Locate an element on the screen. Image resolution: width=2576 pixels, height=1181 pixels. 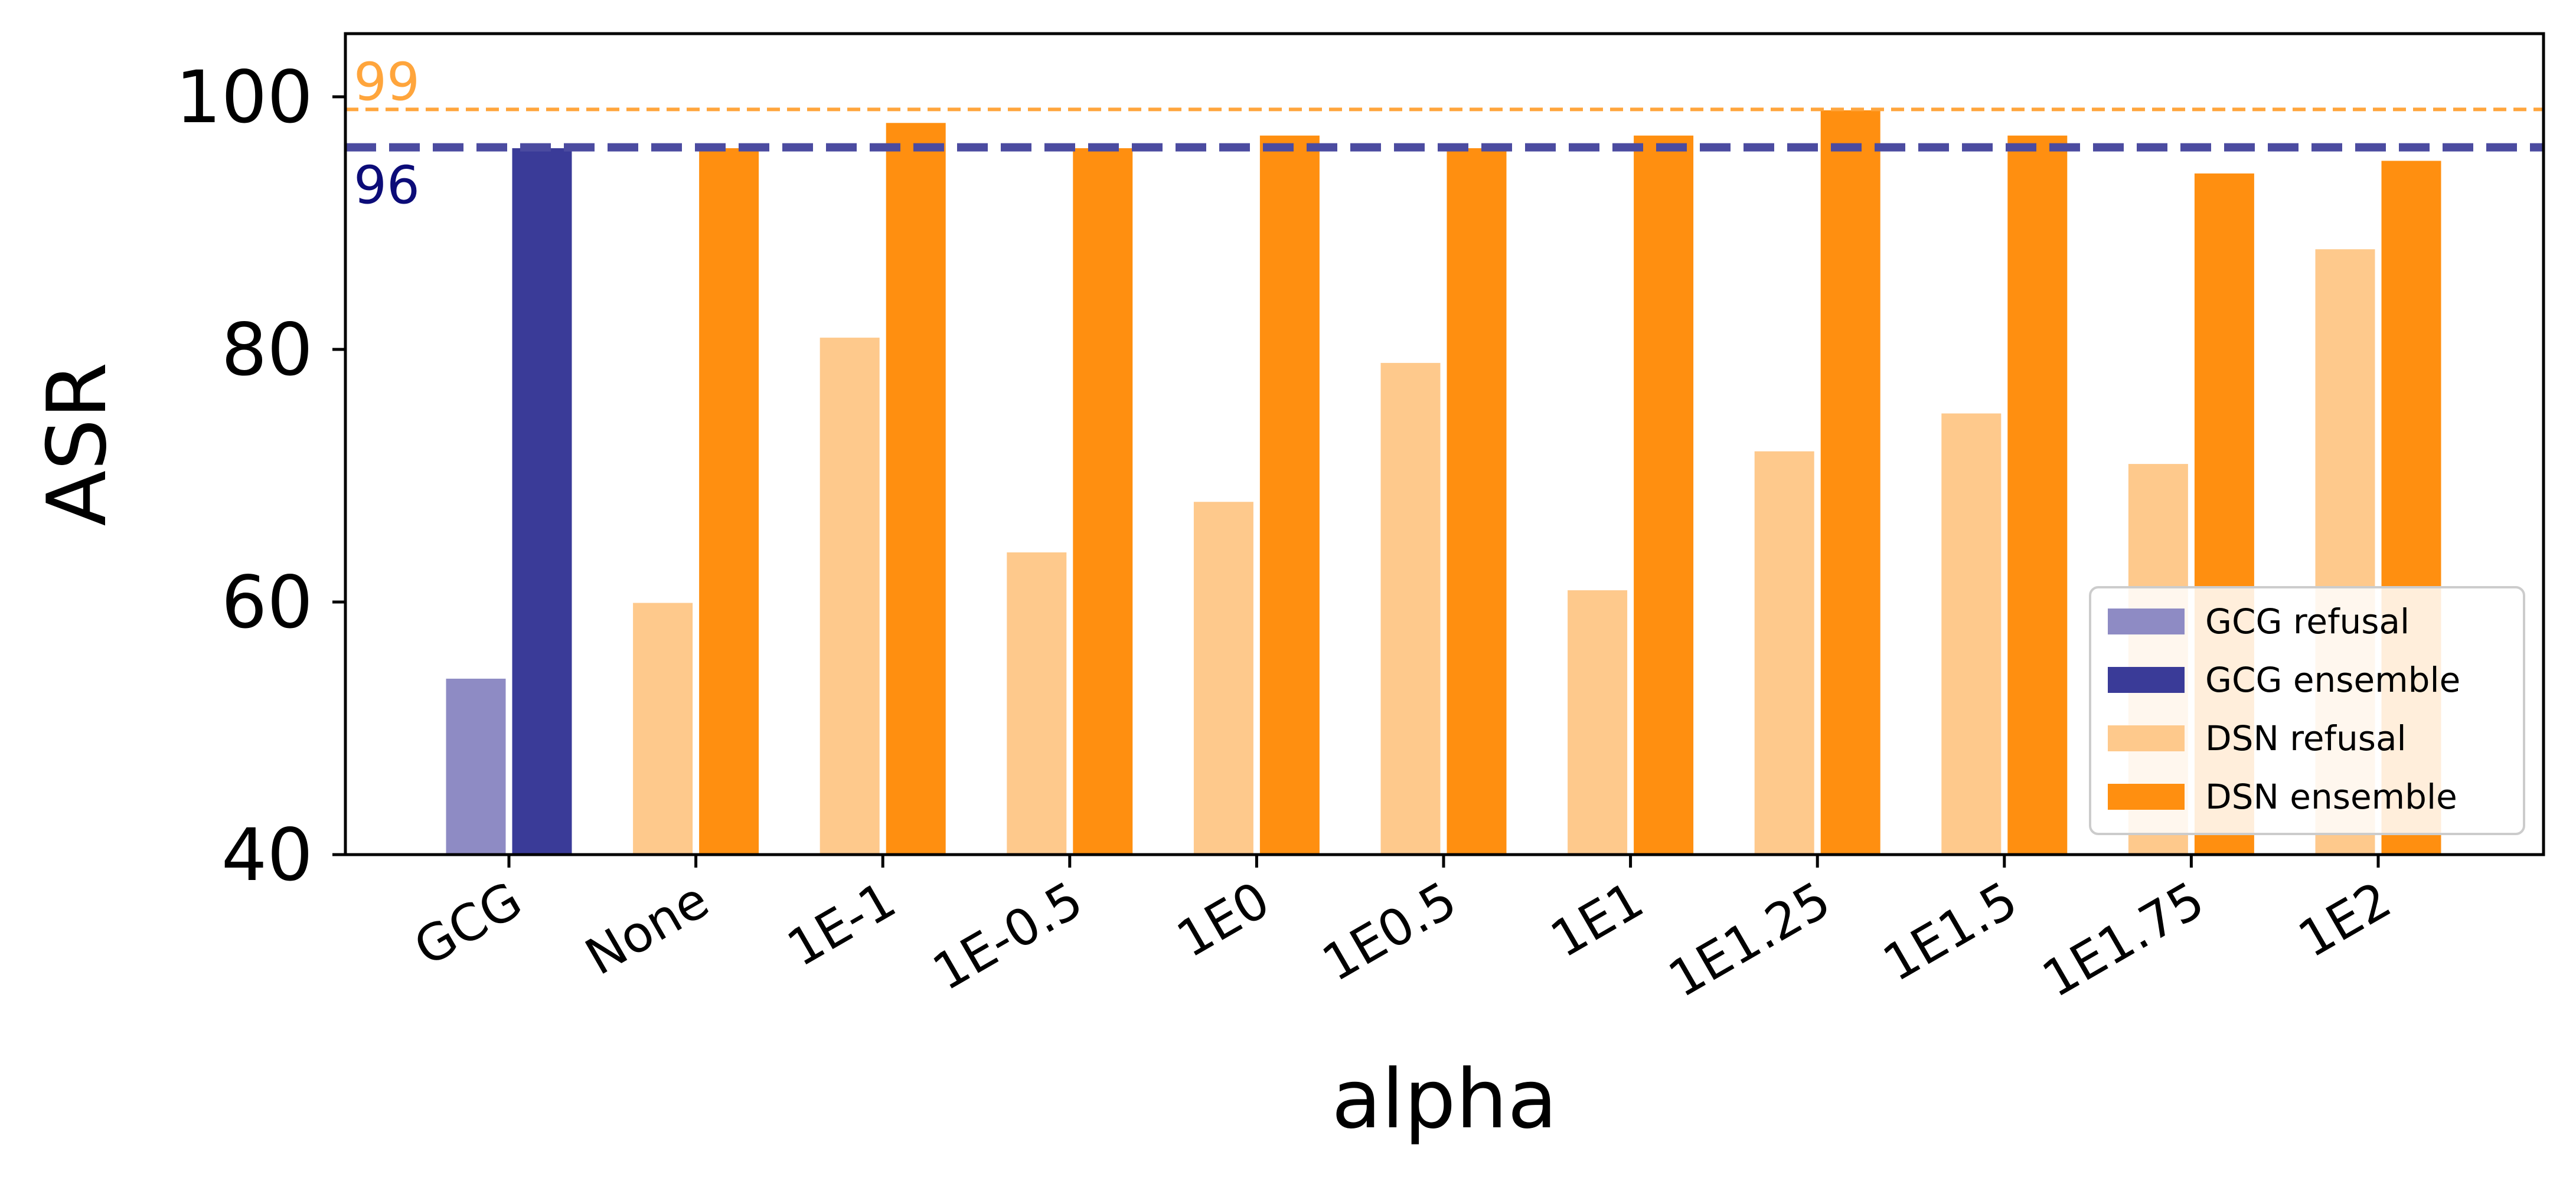
x-axis-title: alpha is located at coordinates (1444, 1099).